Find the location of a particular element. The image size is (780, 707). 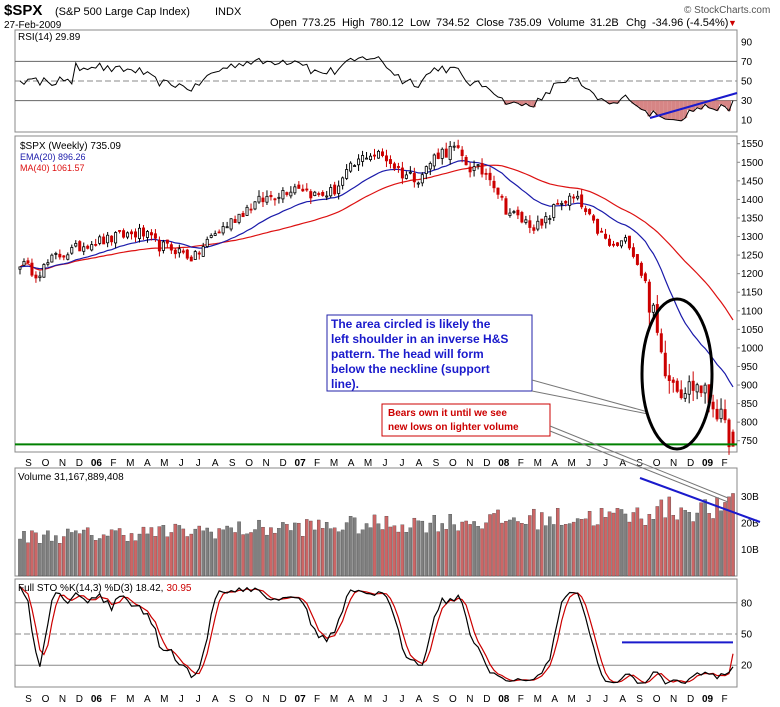

volume-trendline is located at coordinates (700, 500).